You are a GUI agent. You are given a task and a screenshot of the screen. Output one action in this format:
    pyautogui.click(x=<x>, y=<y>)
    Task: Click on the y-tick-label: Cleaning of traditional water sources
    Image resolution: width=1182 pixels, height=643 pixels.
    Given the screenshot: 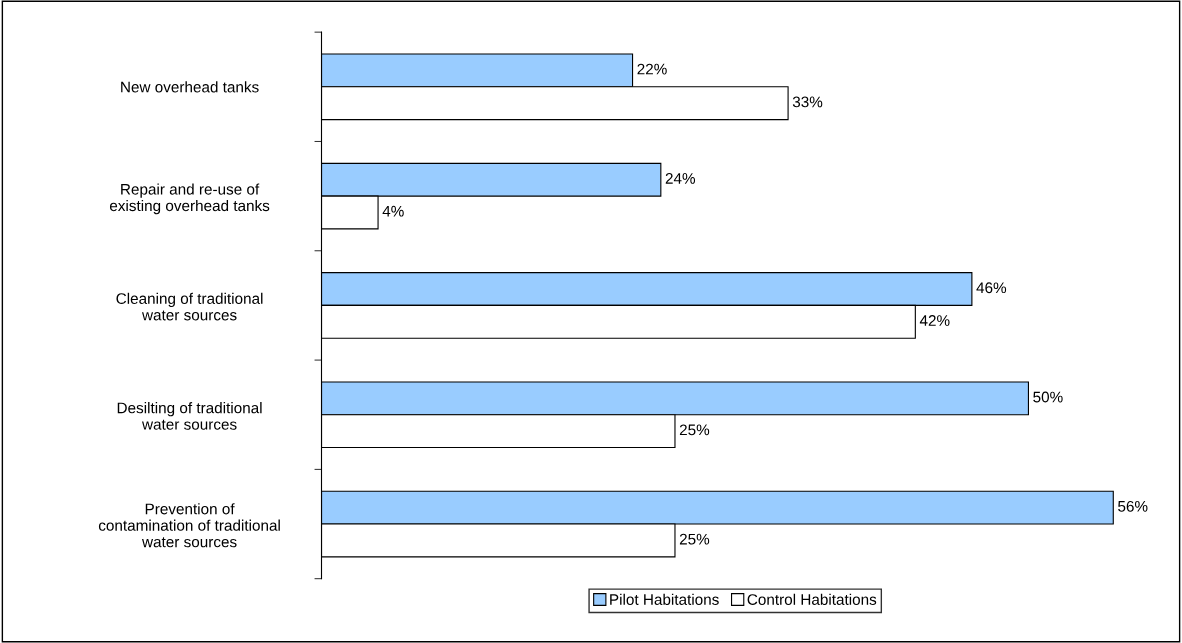 What is the action you would take?
    pyautogui.click(x=189, y=306)
    